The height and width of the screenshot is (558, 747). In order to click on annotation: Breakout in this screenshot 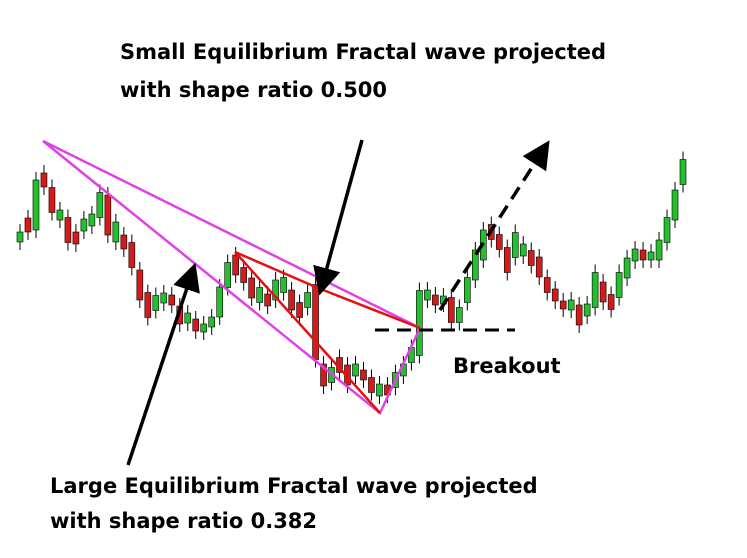, I will do `click(507, 366)`.